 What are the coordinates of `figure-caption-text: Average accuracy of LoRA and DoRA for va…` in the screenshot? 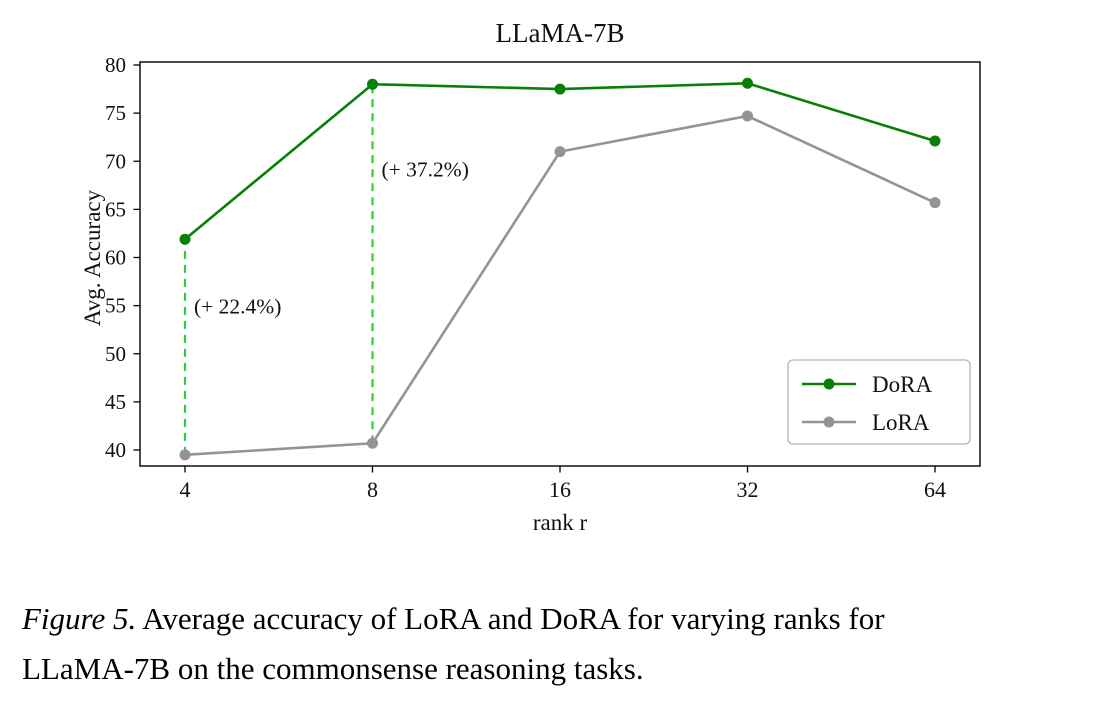 It's located at (453, 643).